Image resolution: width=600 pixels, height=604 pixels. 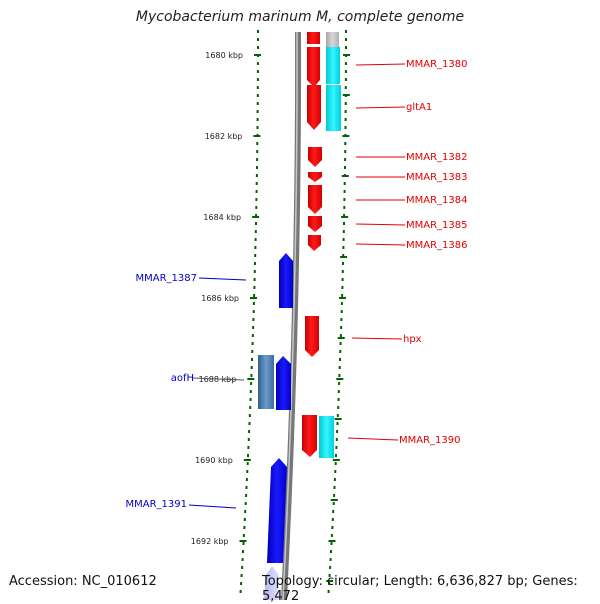 I want to click on gene-label-hpx: hpx, so click(x=412, y=339).